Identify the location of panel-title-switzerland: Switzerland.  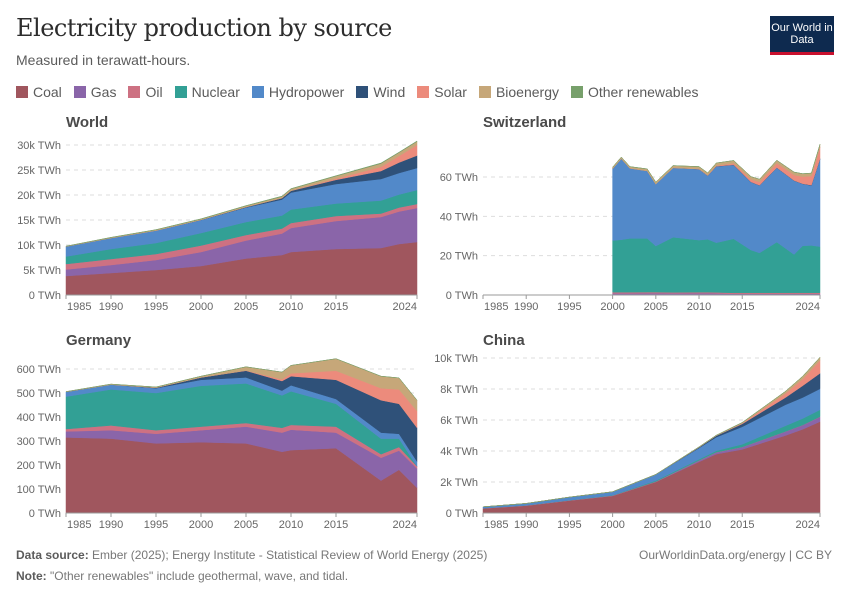
(524, 122).